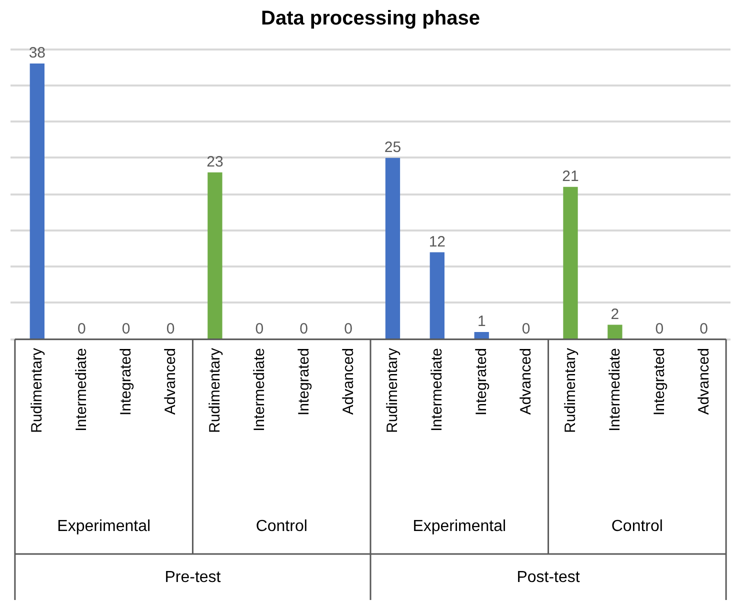  What do you see at coordinates (37, 53) in the screenshot?
I see `data-label: 38` at bounding box center [37, 53].